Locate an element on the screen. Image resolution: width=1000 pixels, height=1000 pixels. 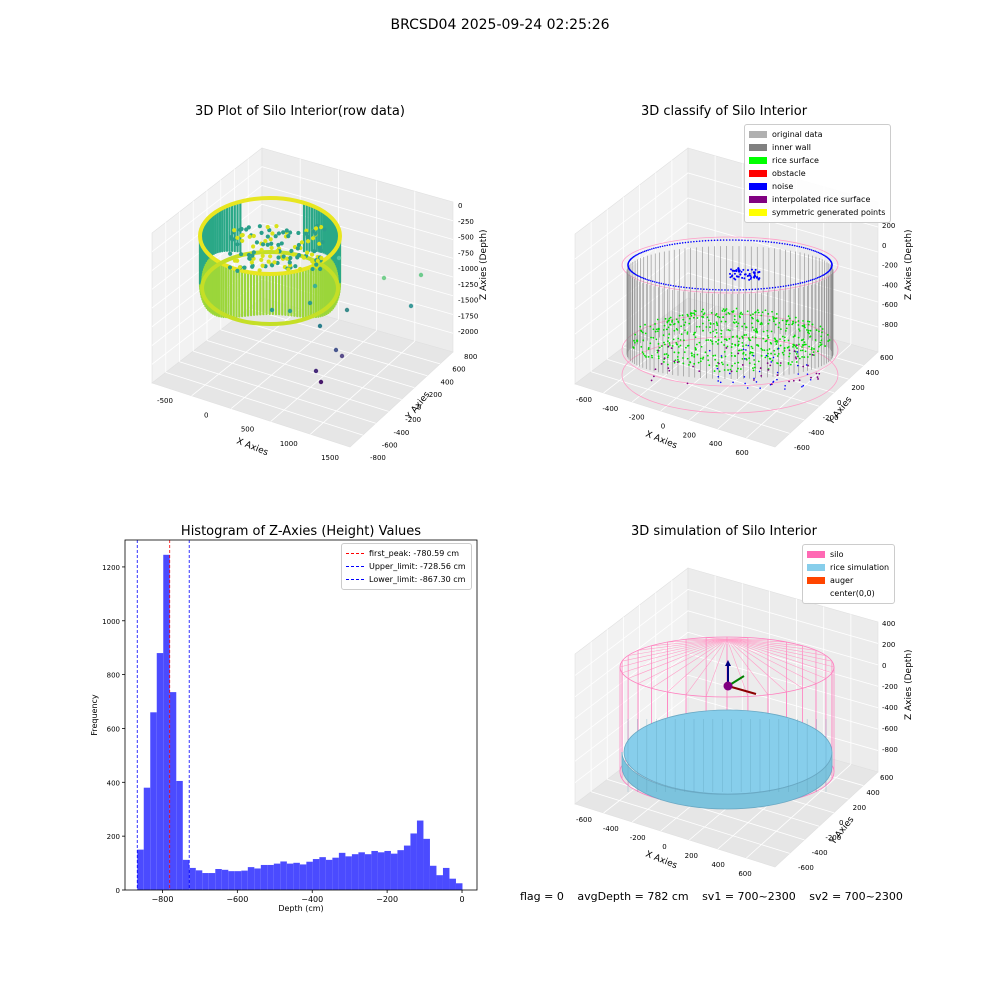
silo-wire-bottom is located at coordinates (730, 375).